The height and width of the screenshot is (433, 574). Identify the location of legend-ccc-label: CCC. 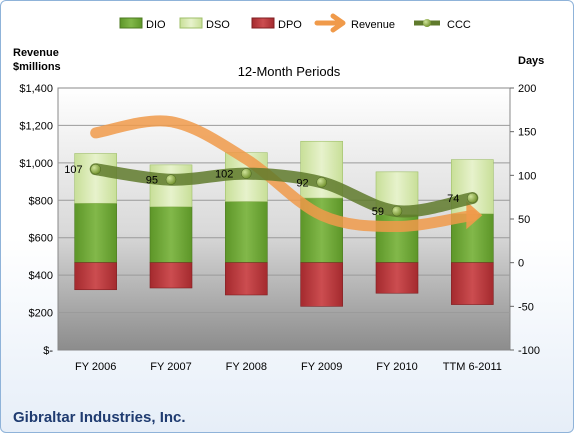
(459, 25).